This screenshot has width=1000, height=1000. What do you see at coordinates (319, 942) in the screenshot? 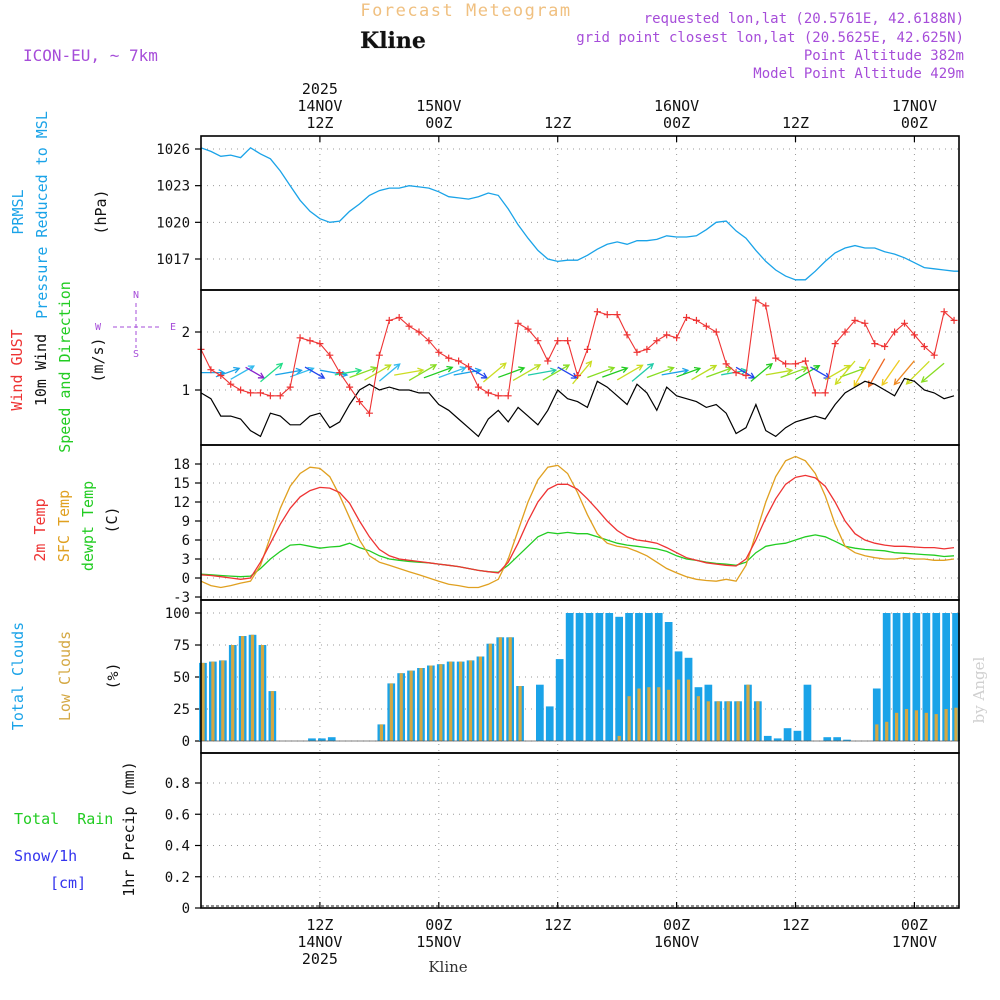
I see `time-label-bottom: 14NOV` at bounding box center [319, 942].